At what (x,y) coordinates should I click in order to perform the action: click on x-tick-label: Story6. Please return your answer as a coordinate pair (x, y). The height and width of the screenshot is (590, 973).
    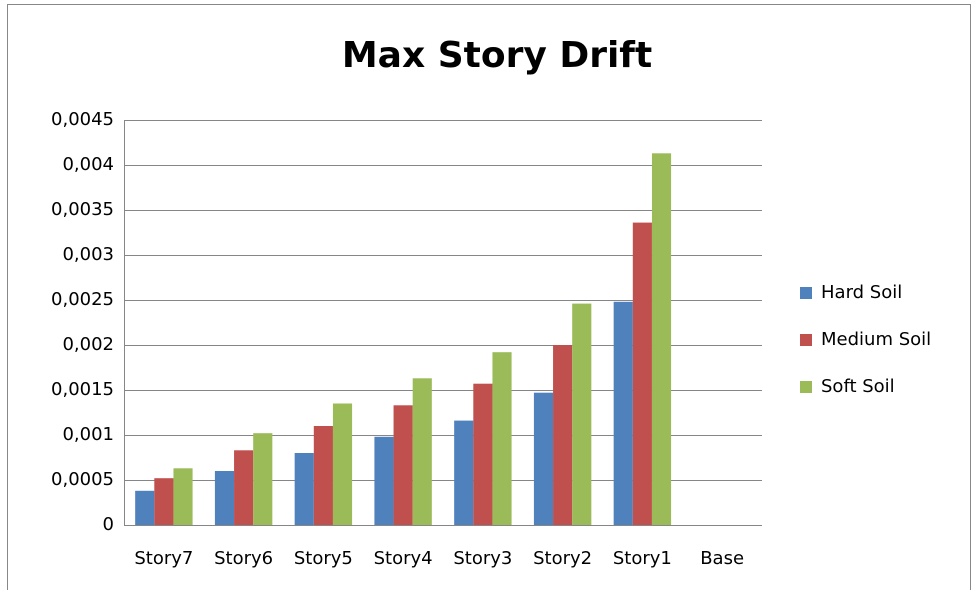
    Looking at the image, I should click on (243, 558).